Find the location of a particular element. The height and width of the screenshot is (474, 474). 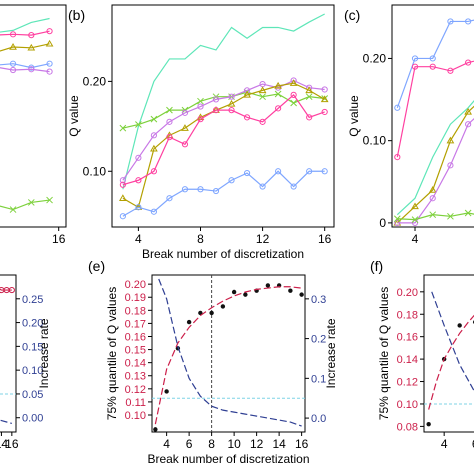

y2-tick-label: 0.05 is located at coordinates (32, 395).